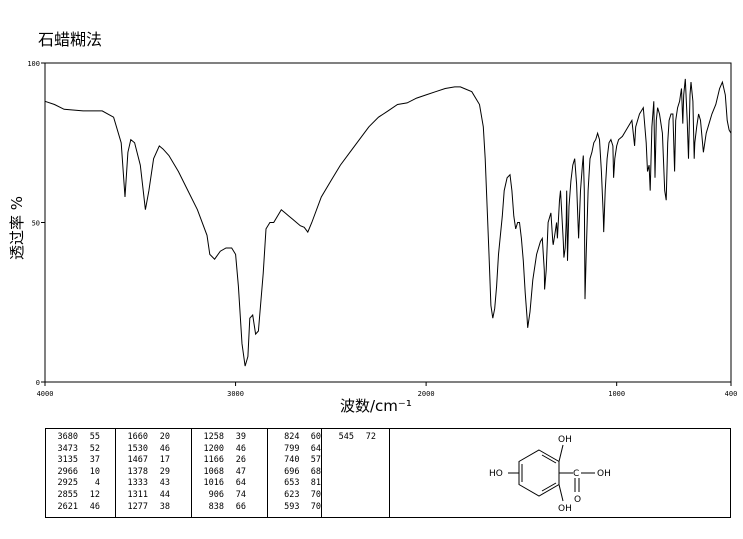 The height and width of the screenshot is (539, 743). Describe the element at coordinates (164, 506) in the screenshot. I see `peak-transmittance: 38` at that location.